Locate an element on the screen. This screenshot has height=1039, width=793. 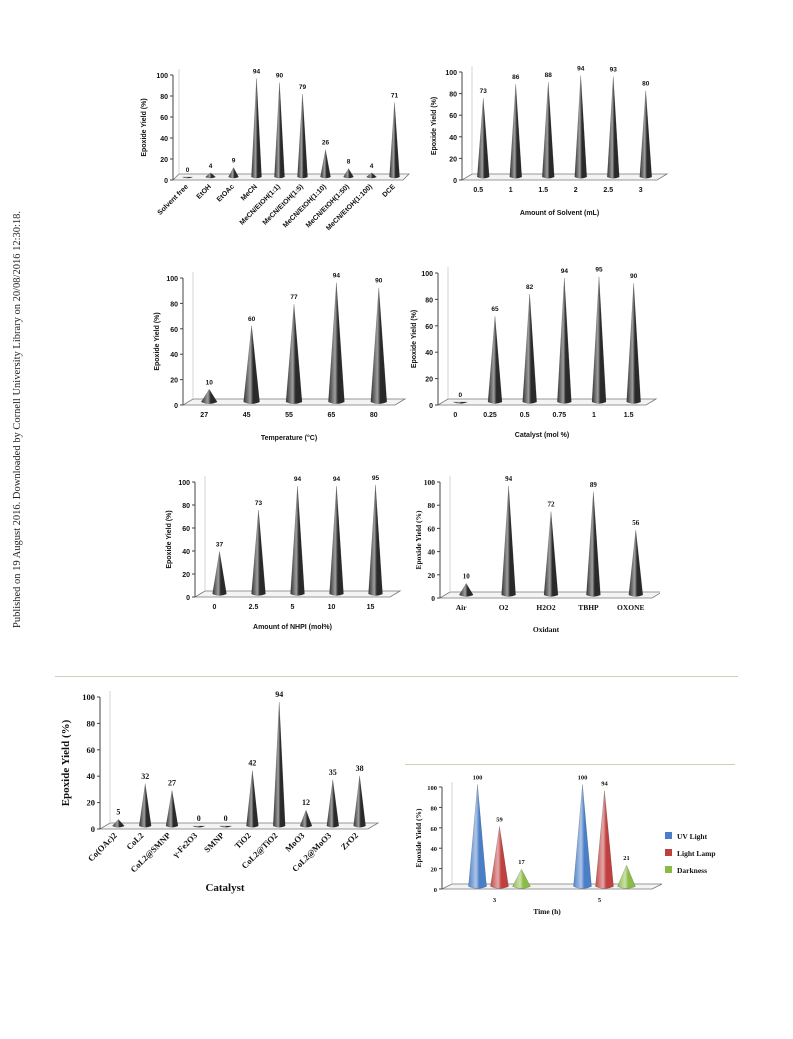
x-tick-label: DCE is located at coordinates (390, 191).